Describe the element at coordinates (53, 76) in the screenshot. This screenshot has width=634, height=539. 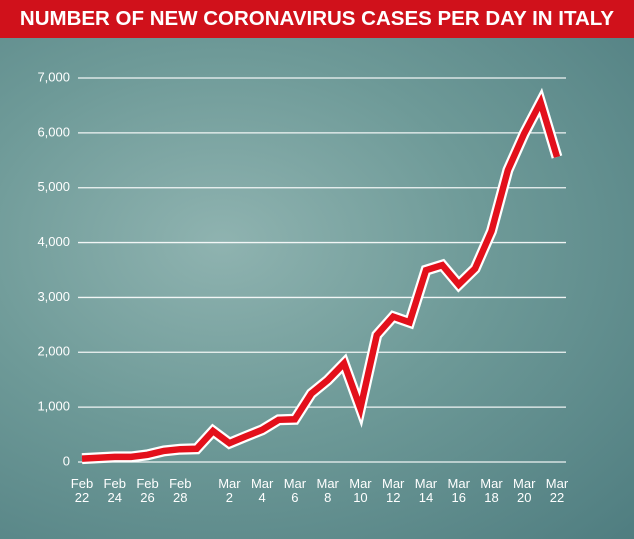
I see `y-tick-label: 7,000` at that location.